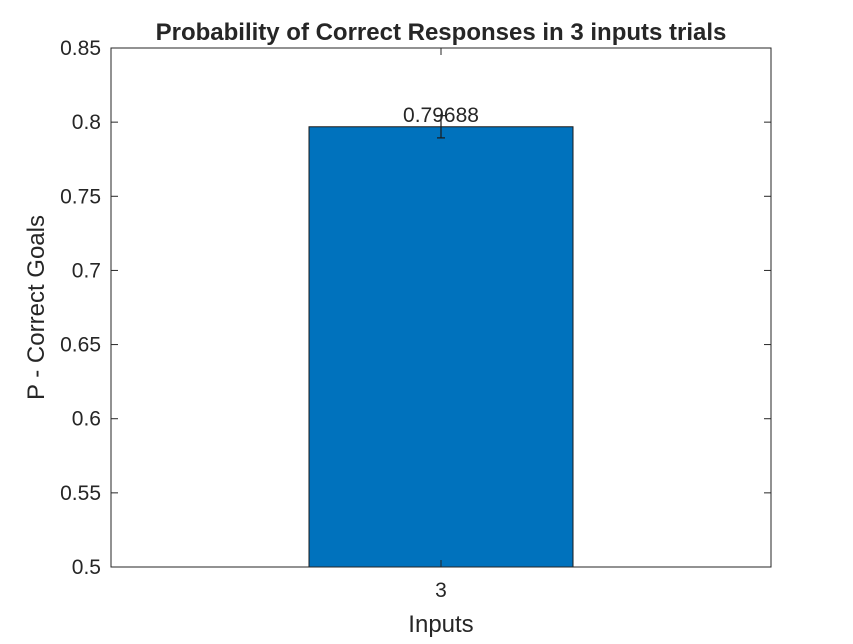 This screenshot has width=853, height=644. What do you see at coordinates (80, 48) in the screenshot?
I see `y-tick-label: 0.85` at bounding box center [80, 48].